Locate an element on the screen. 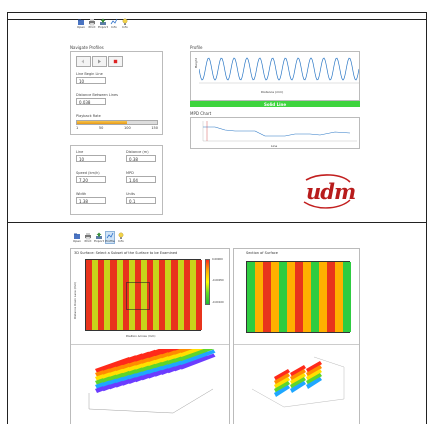 The image size is (435, 424). play-icon is located at coordinates (99, 61).